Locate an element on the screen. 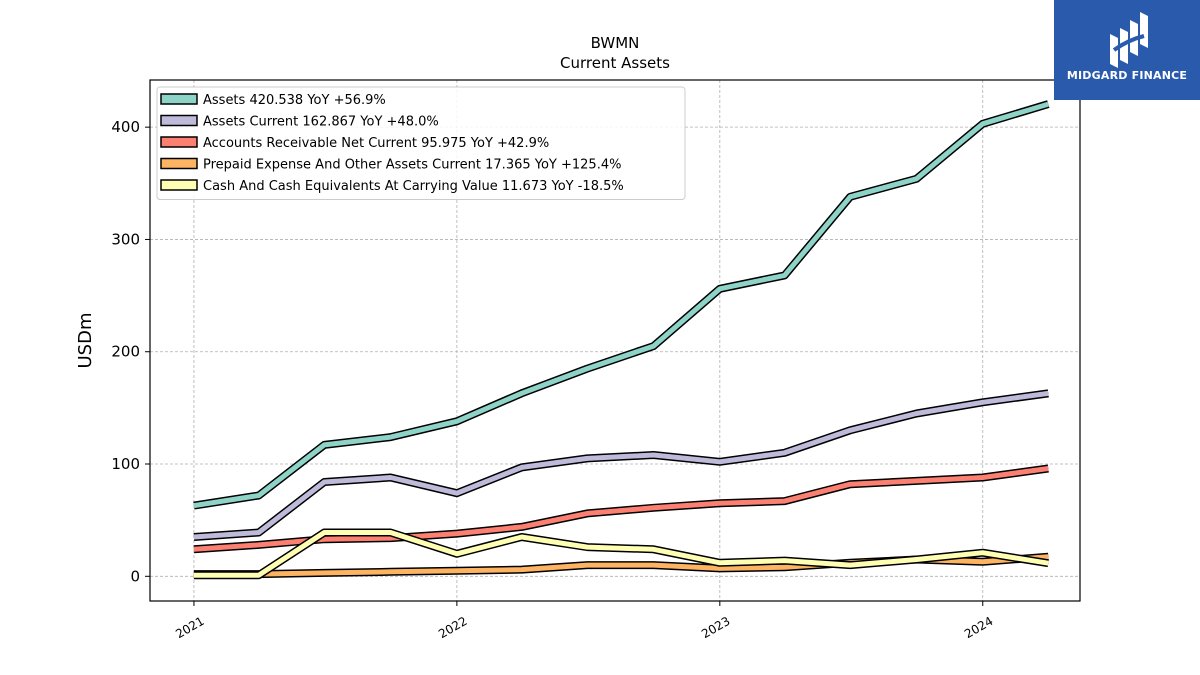 This screenshot has width=1200, height=675. legend-box is located at coordinates (421, 143).